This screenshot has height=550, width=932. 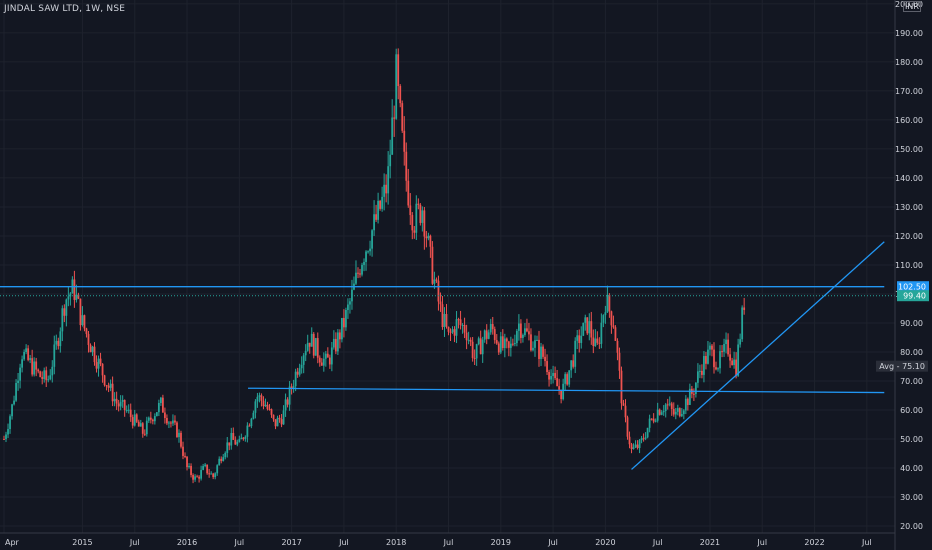 I want to click on y-tick-label: 50.00, so click(x=911, y=439).